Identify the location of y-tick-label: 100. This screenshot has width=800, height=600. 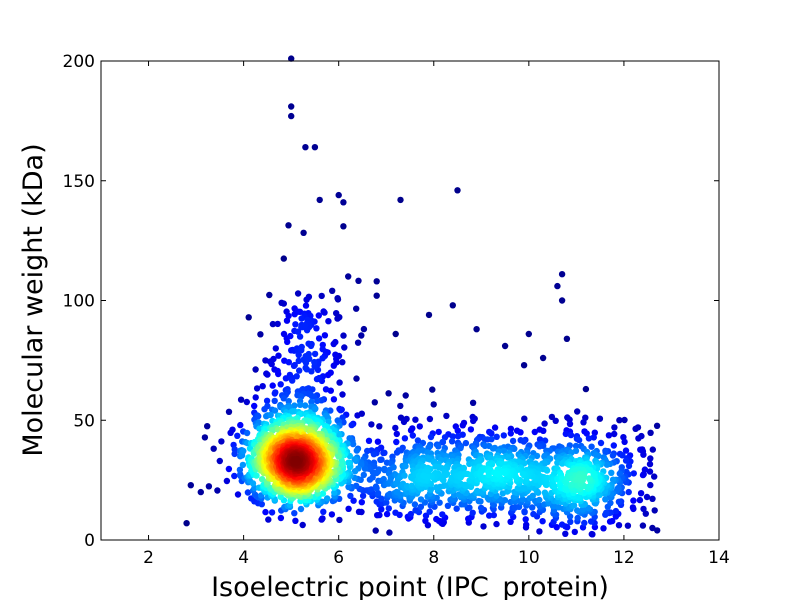
(79, 302).